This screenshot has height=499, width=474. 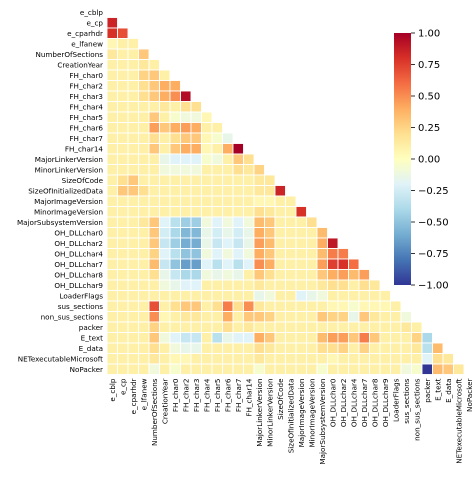 What do you see at coordinates (217, 180) in the screenshot?
I see `heatmap-cell-SizeOfCode-FH_char5` at bounding box center [217, 180].